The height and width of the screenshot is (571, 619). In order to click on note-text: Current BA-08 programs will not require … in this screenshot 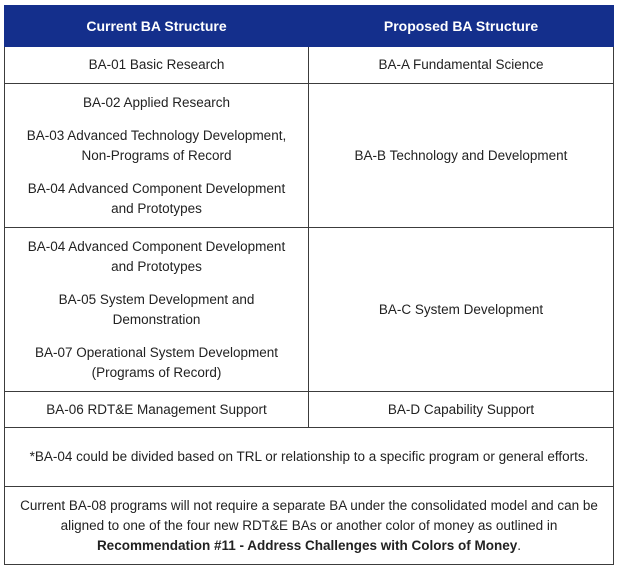, I will do `click(309, 515)`.